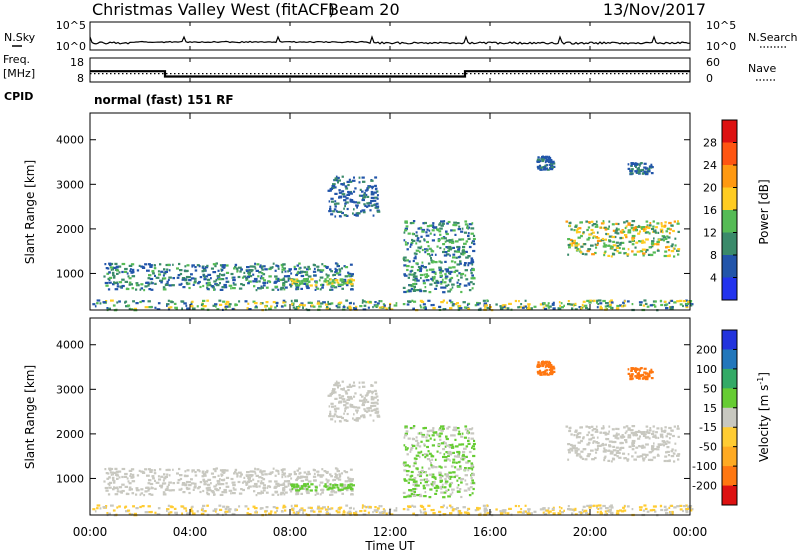  Describe the element at coordinates (710, 188) in the screenshot. I see `power-colorbar-tick-label: 20` at that location.